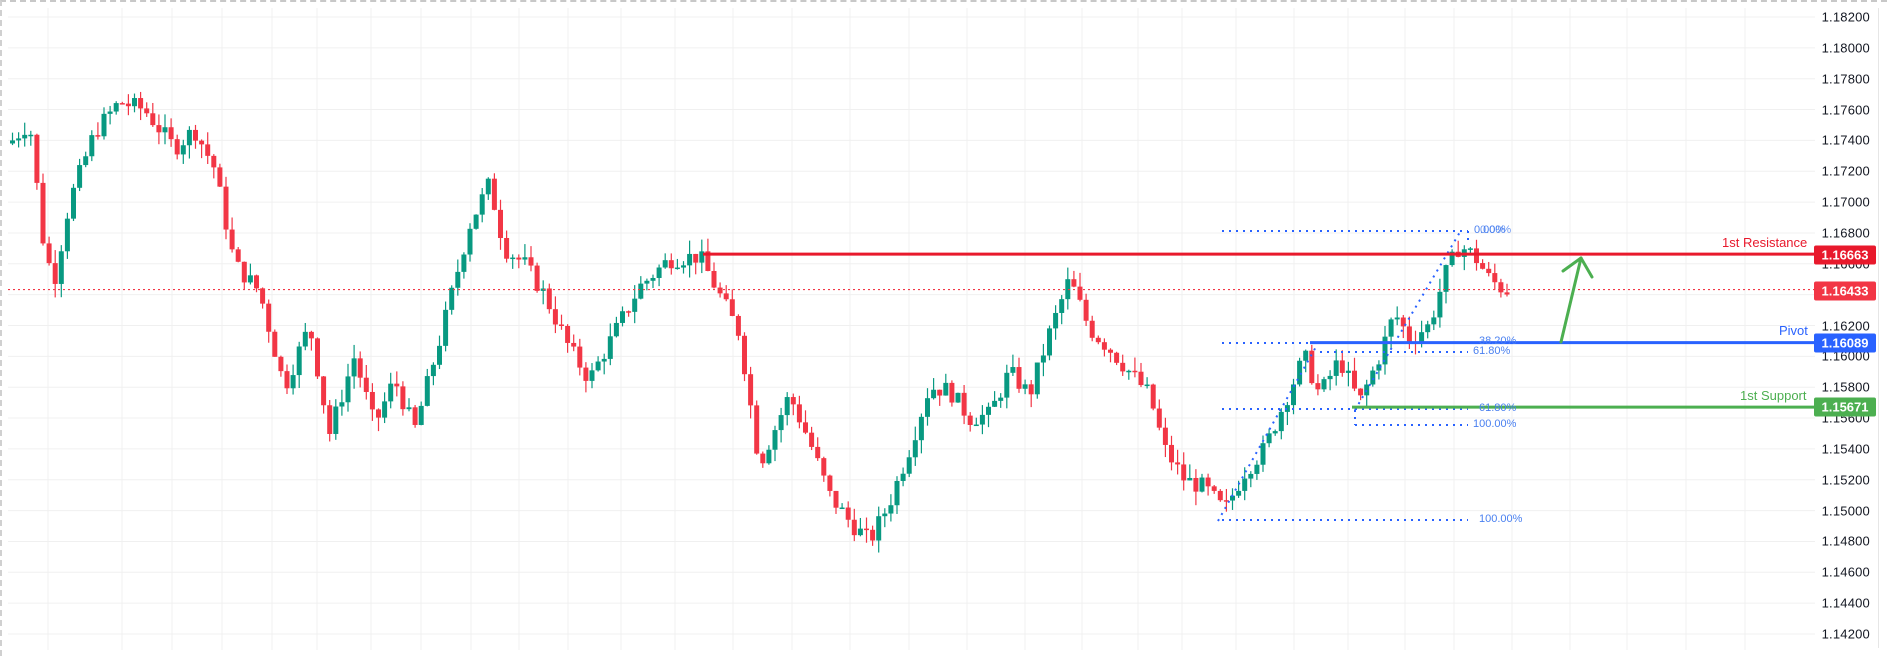 The height and width of the screenshot is (656, 1887). I want to click on fib-label-0: 0.00%, so click(1490, 230).